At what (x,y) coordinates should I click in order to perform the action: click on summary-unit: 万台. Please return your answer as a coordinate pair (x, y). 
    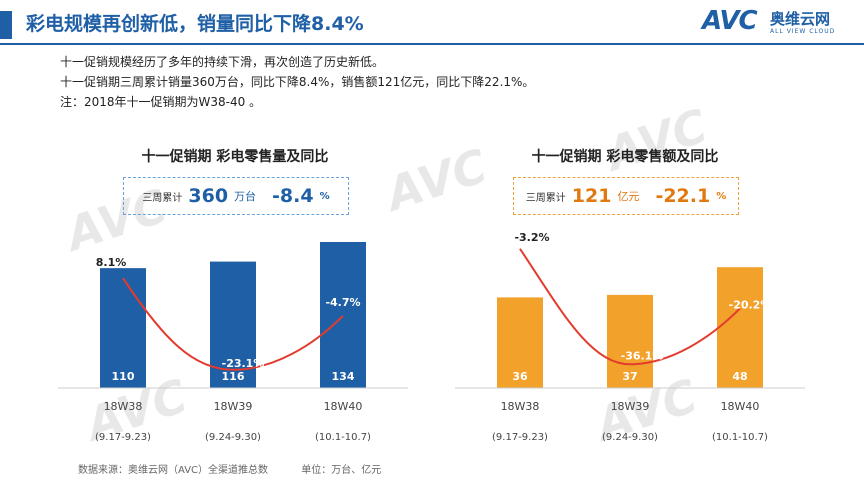
    Looking at the image, I should click on (245, 196).